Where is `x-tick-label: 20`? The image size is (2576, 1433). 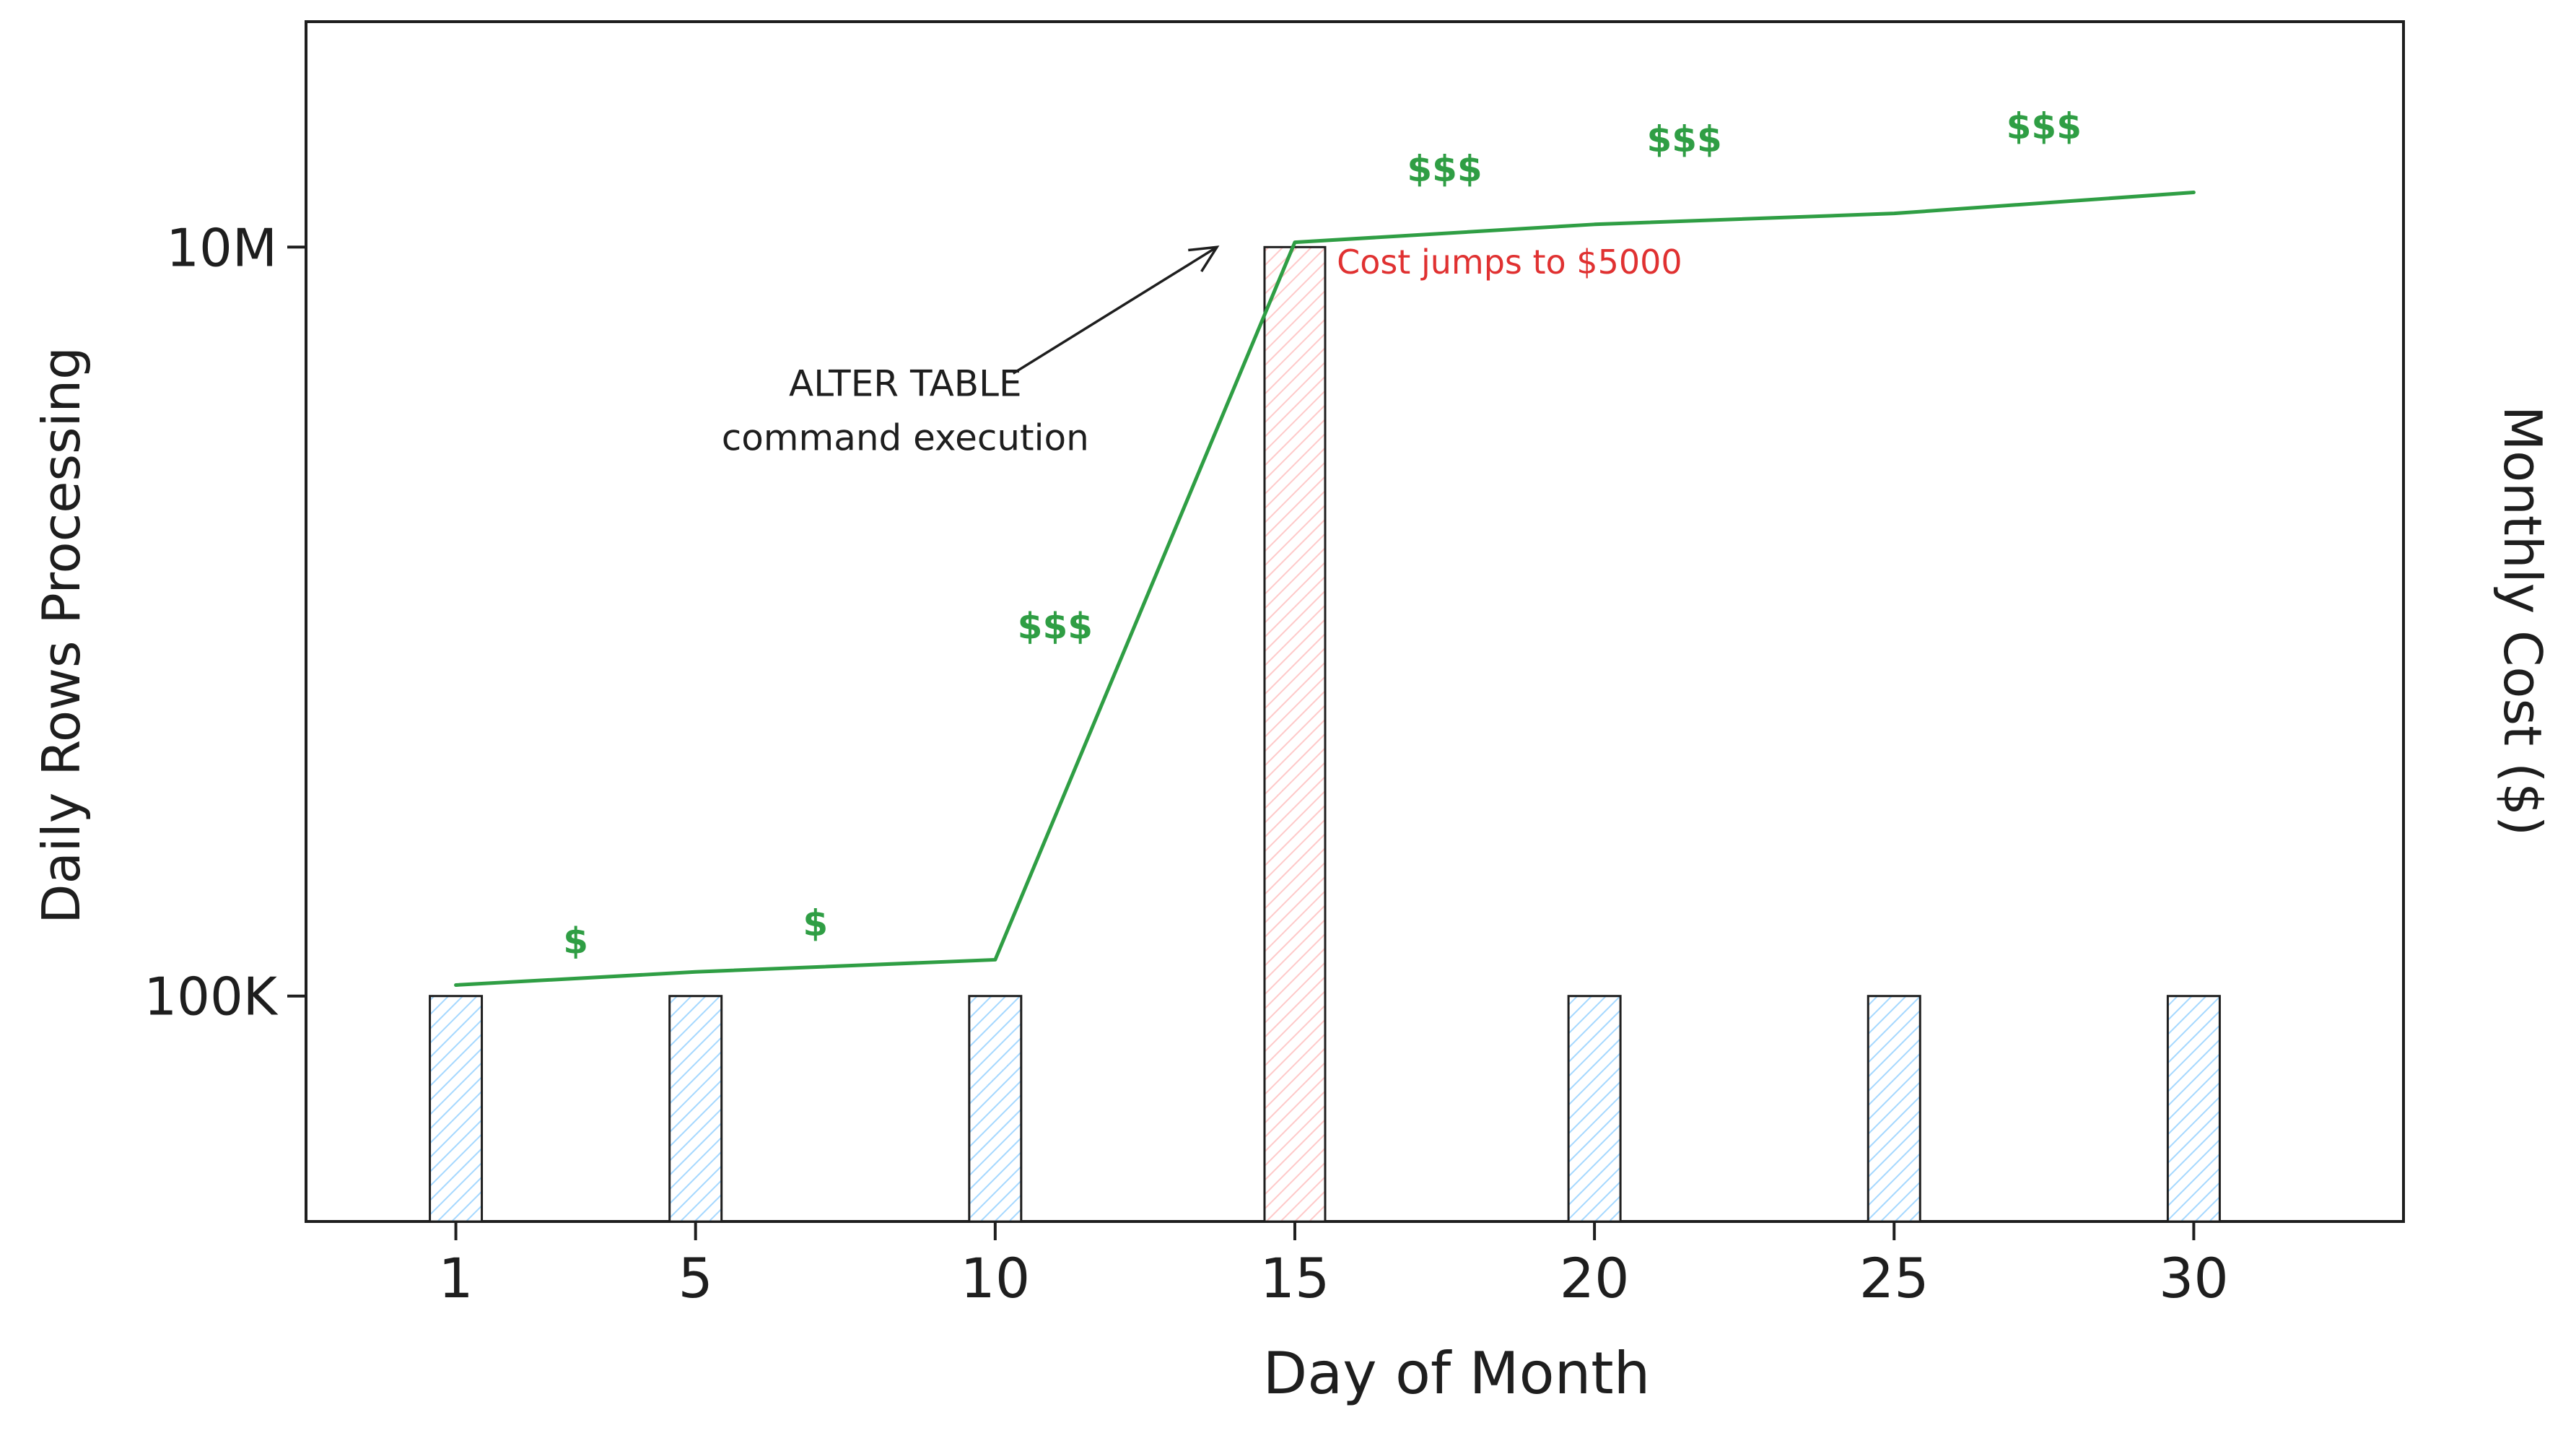
x-tick-label: 20 is located at coordinates (1595, 1278).